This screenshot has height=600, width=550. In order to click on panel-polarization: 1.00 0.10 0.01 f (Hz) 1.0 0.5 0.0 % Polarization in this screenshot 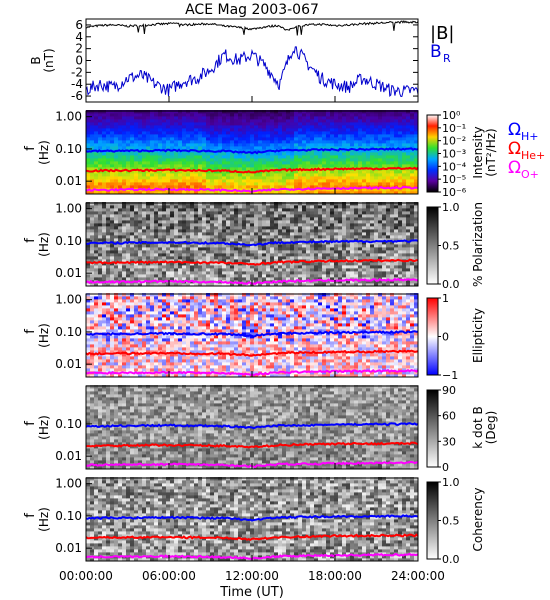, I will do `click(254, 246)`.